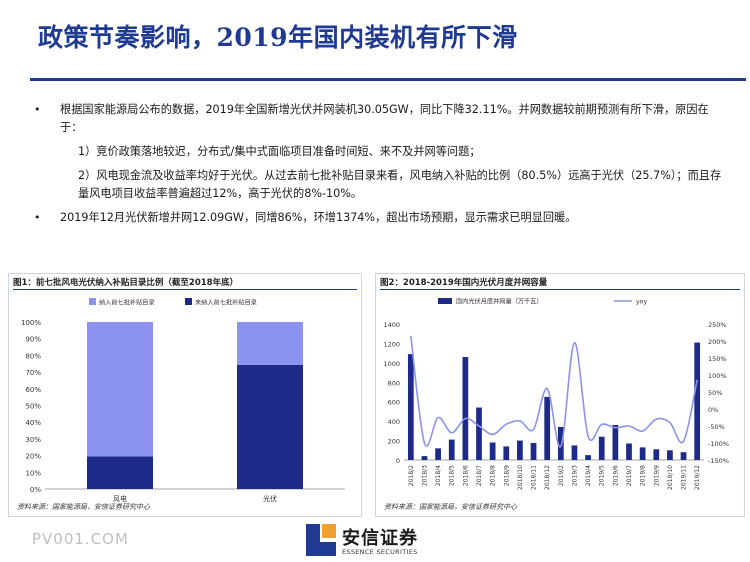  I want to click on y-left-tick-label: 1000, so click(391, 364).